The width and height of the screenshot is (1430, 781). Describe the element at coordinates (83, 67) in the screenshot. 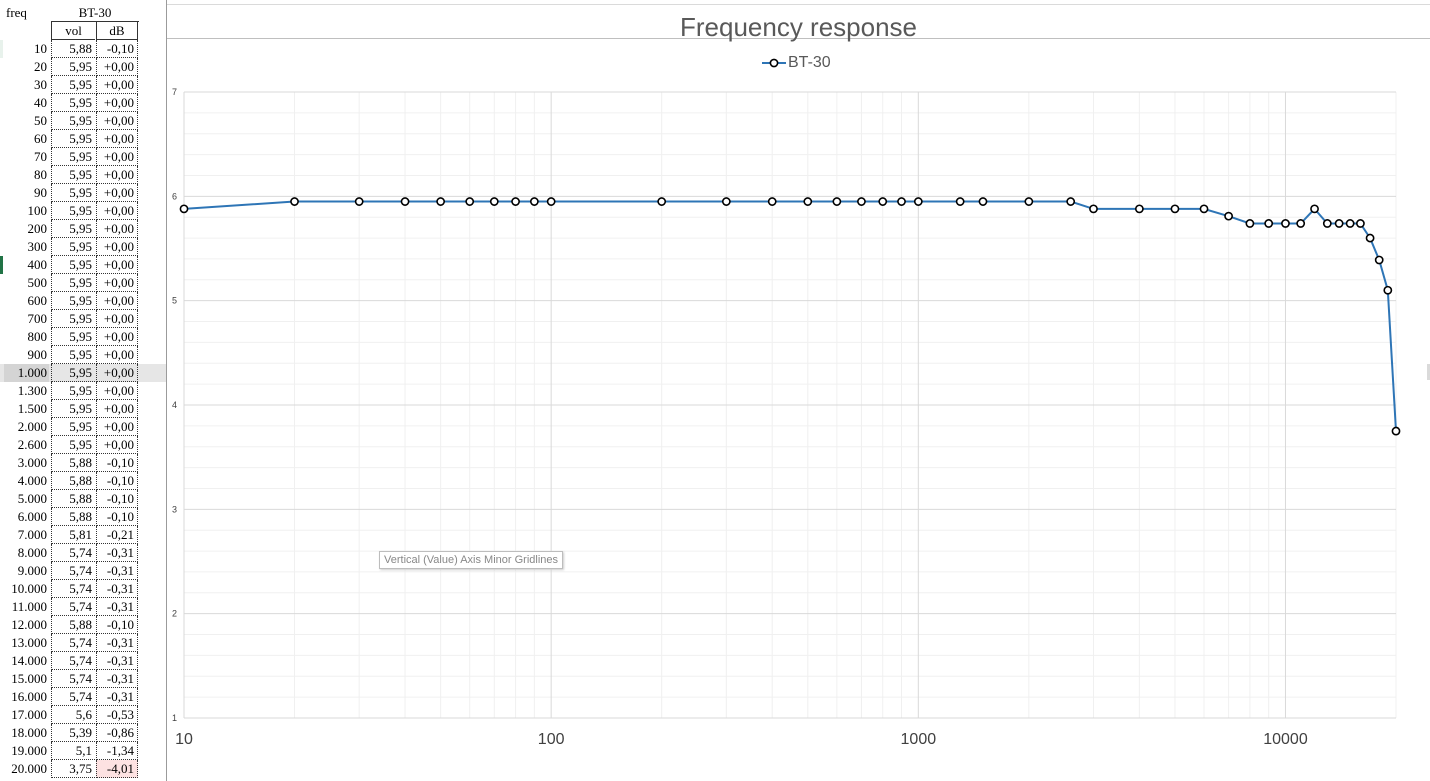

I see `table-row: 20 5,95 +0,00` at that location.